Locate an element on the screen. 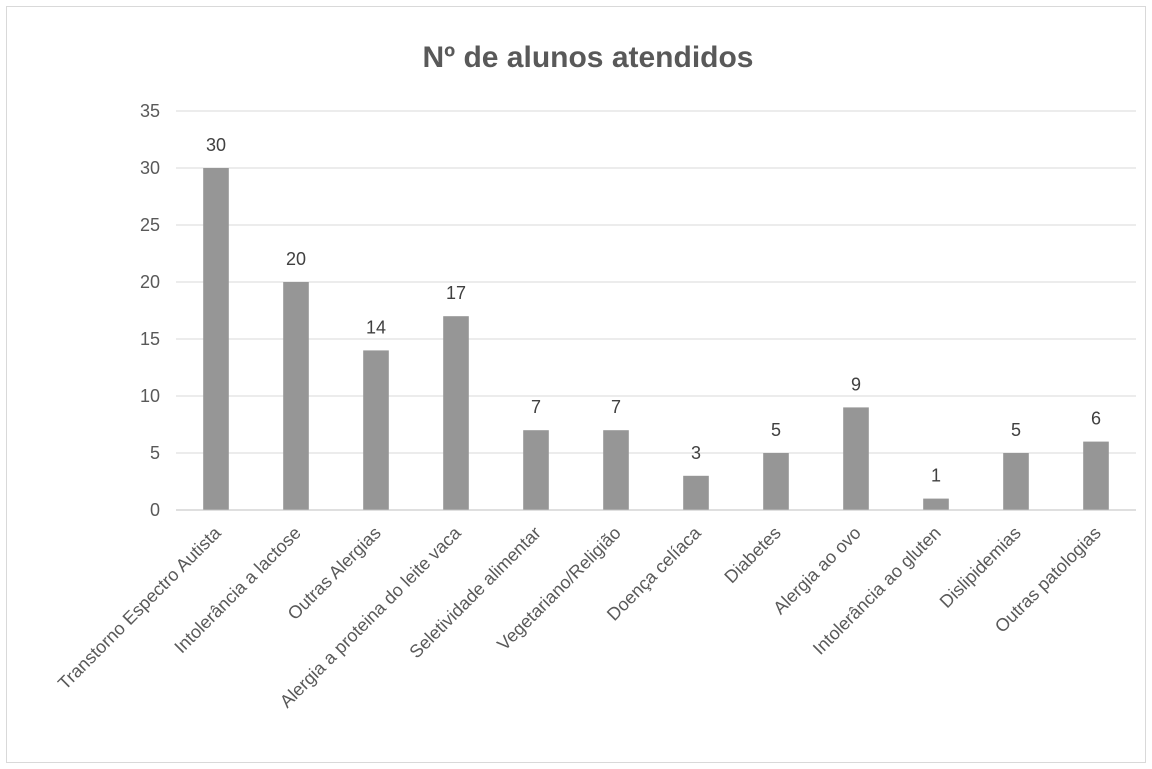 The width and height of the screenshot is (1152, 769). data-label: 30 is located at coordinates (216, 145).